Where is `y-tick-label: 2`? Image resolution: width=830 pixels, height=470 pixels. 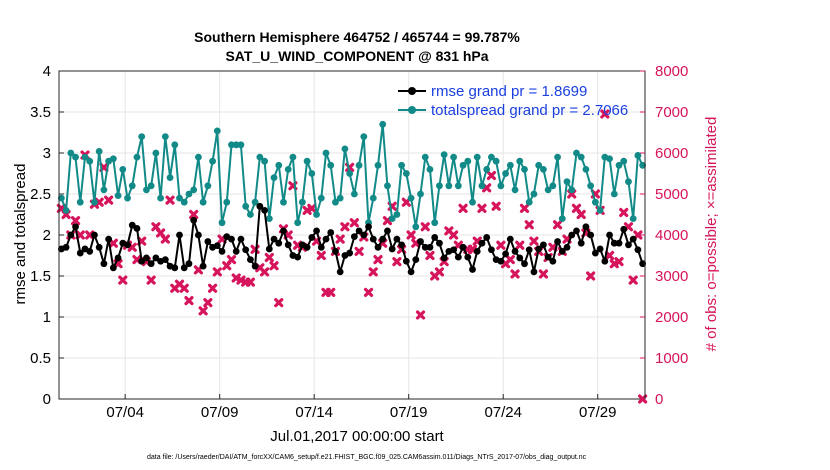
y-tick-label: 2 is located at coordinates (47, 235).